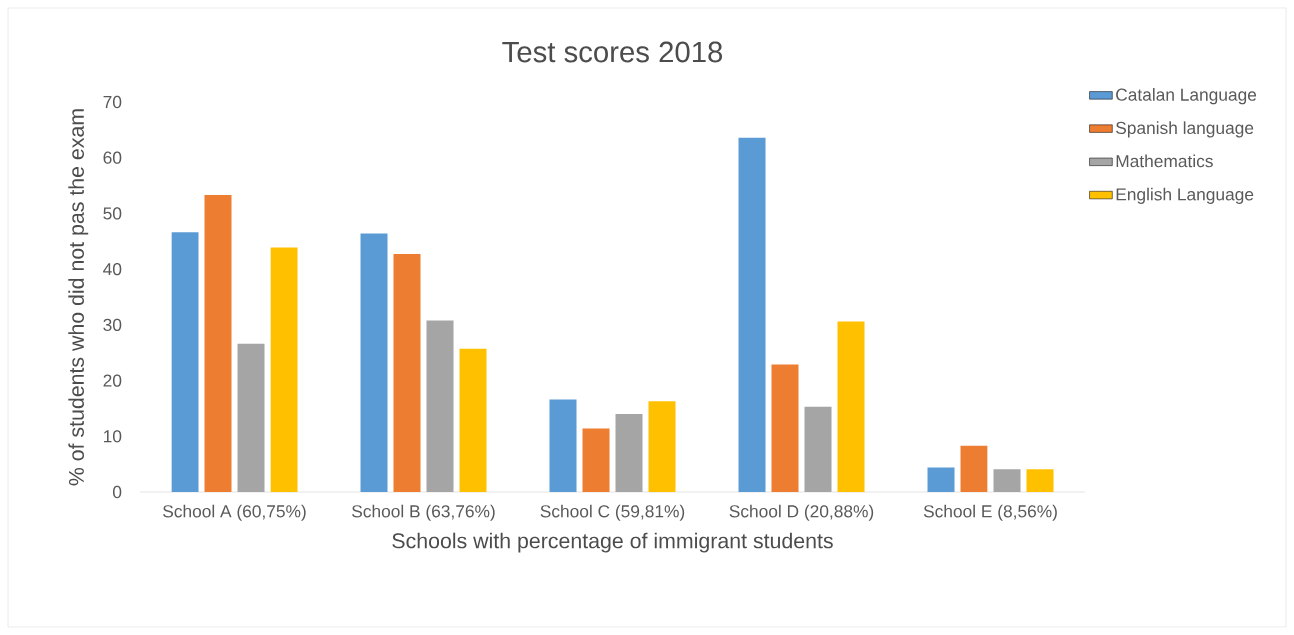 Image resolution: width=1294 pixels, height=635 pixels. Describe the element at coordinates (112, 269) in the screenshot. I see `y-tick-label: 40` at that location.